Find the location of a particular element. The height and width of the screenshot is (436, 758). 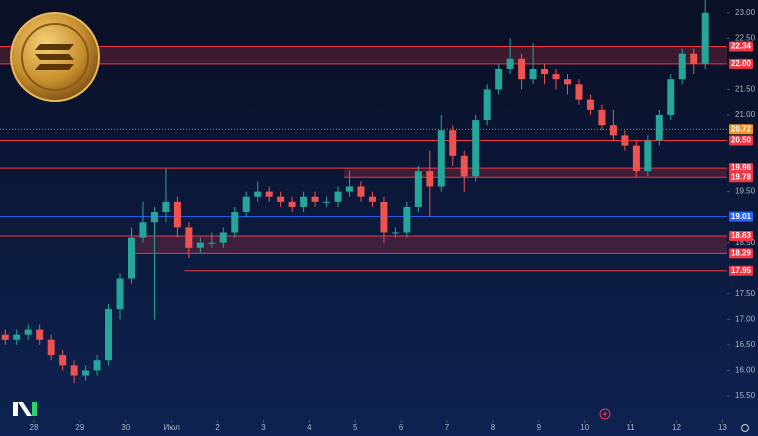

level-label: 19.96 is located at coordinates (741, 167).